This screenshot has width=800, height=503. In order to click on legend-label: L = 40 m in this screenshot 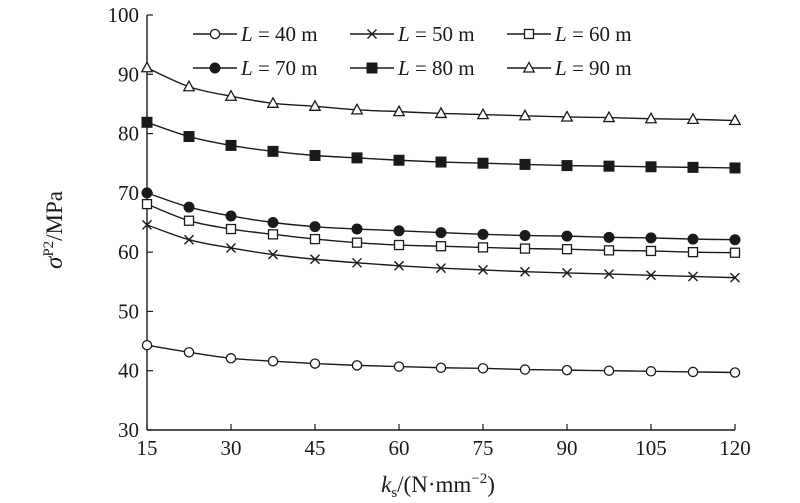, I will do `click(279, 34)`.